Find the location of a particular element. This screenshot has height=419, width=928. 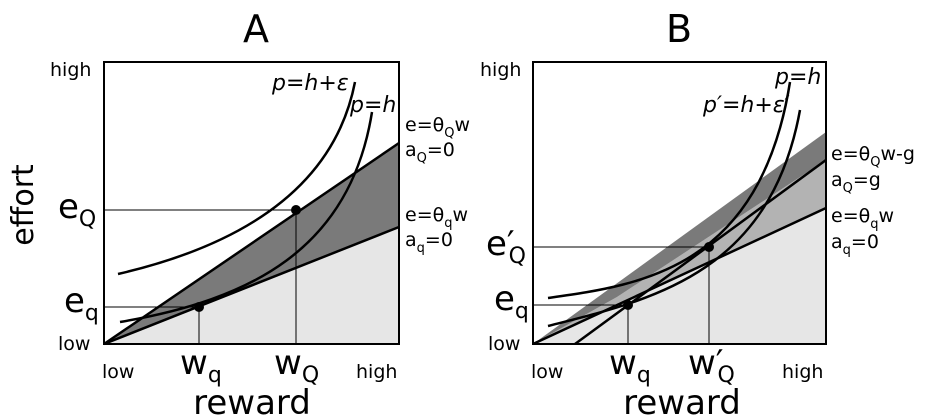

panel-a-letter: A is located at coordinates (256, 29).